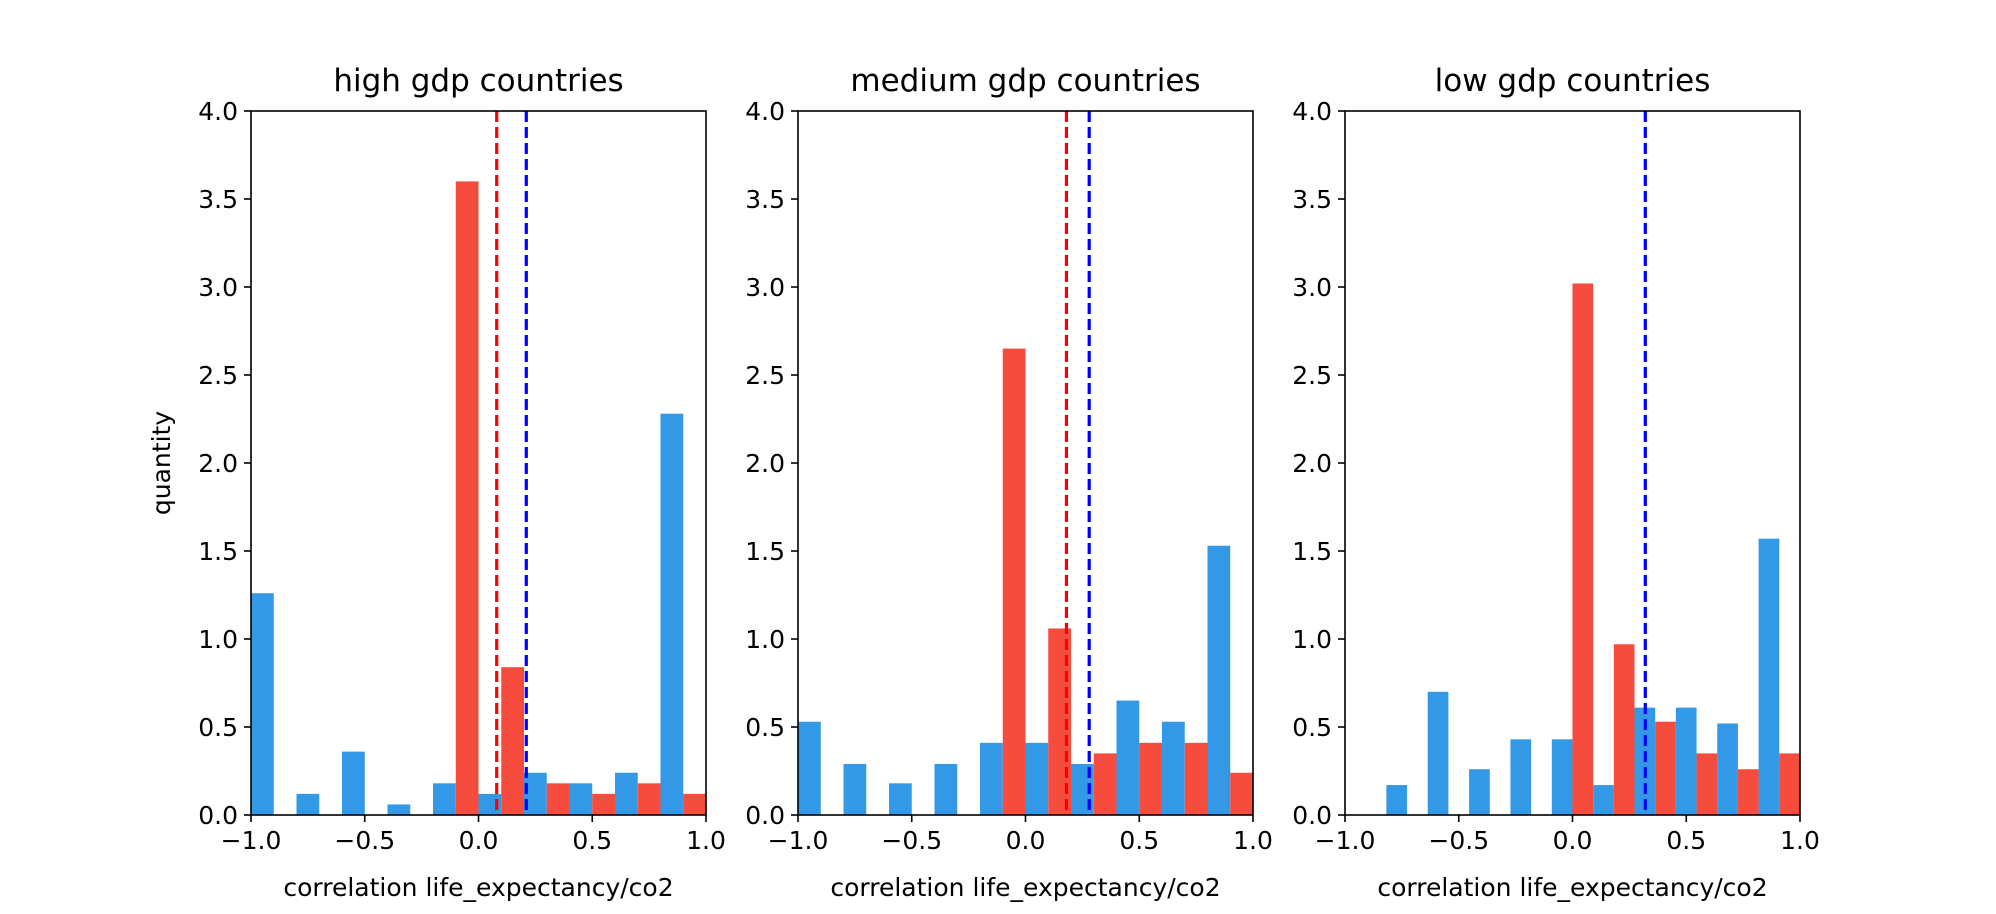 The image size is (1996, 914). What do you see at coordinates (1573, 81) in the screenshot?
I see `subplot-title: low gdp countries` at bounding box center [1573, 81].